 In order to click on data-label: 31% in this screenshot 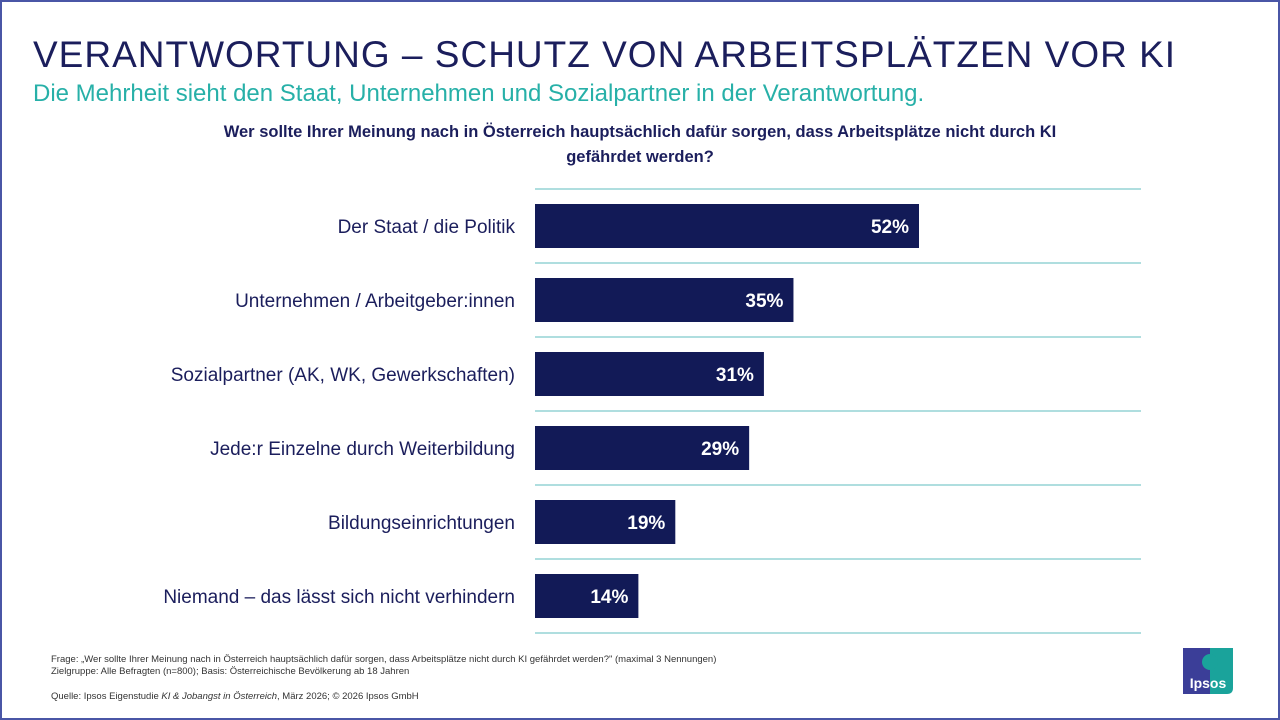, I will do `click(735, 375)`.